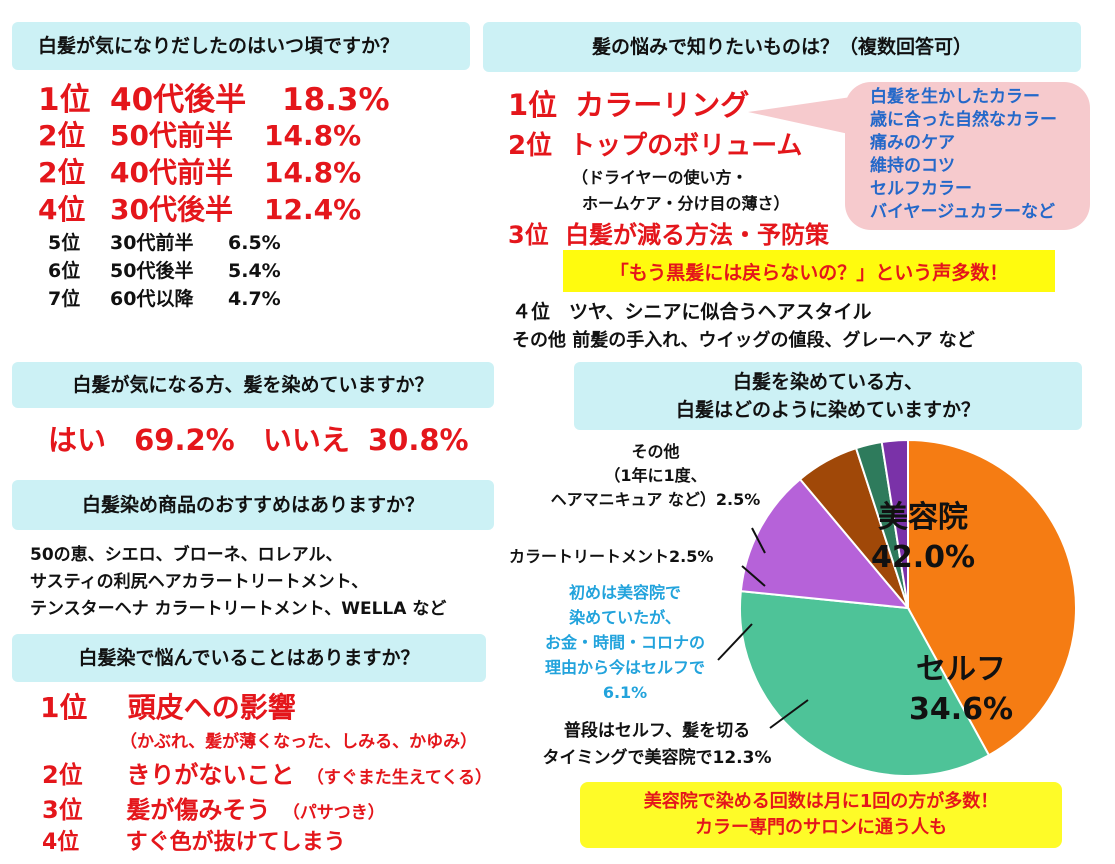 This screenshot has width=1115, height=864. What do you see at coordinates (184, 440) in the screenshot?
I see `q3-yes-value: 69.2%` at bounding box center [184, 440].